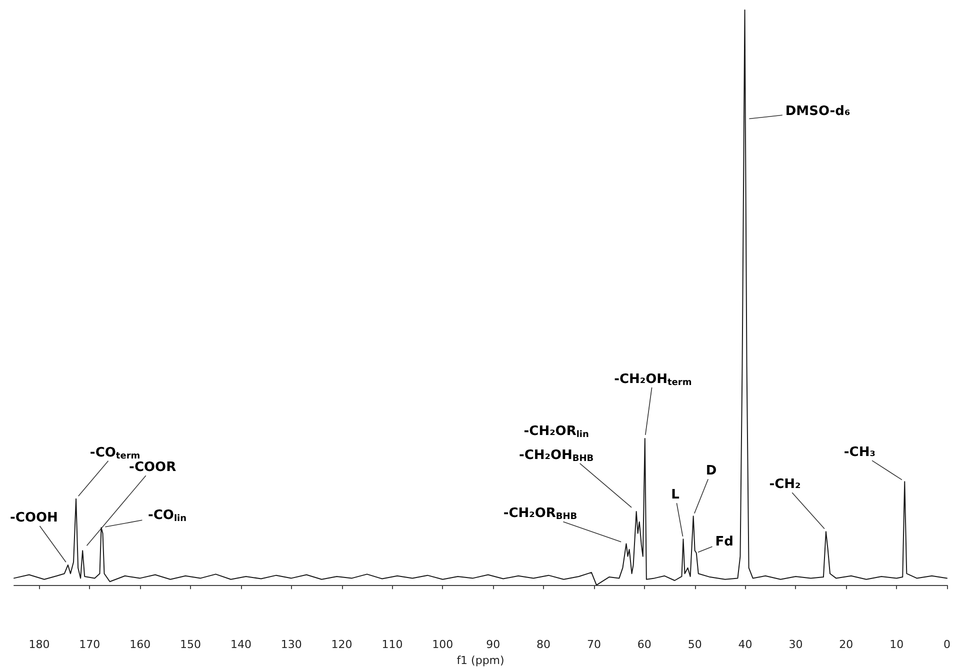 The height and width of the screenshot is (671, 959). What do you see at coordinates (152, 468) in the screenshot?
I see `annotation: -COOR` at bounding box center [152, 468].